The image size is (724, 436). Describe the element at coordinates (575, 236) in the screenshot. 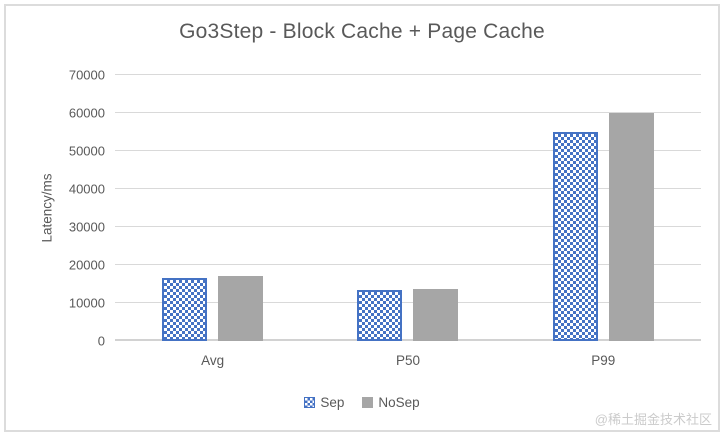

I see `bar-sep-p99` at that location.